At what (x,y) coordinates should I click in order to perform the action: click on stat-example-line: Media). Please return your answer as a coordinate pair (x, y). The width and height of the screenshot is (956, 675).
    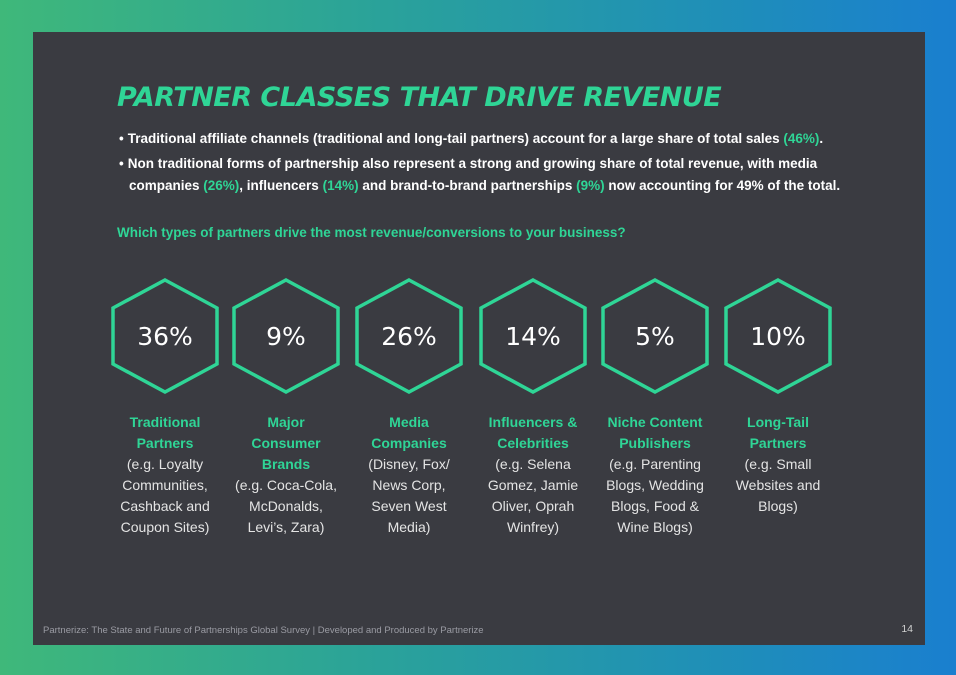
    Looking at the image, I should click on (409, 527).